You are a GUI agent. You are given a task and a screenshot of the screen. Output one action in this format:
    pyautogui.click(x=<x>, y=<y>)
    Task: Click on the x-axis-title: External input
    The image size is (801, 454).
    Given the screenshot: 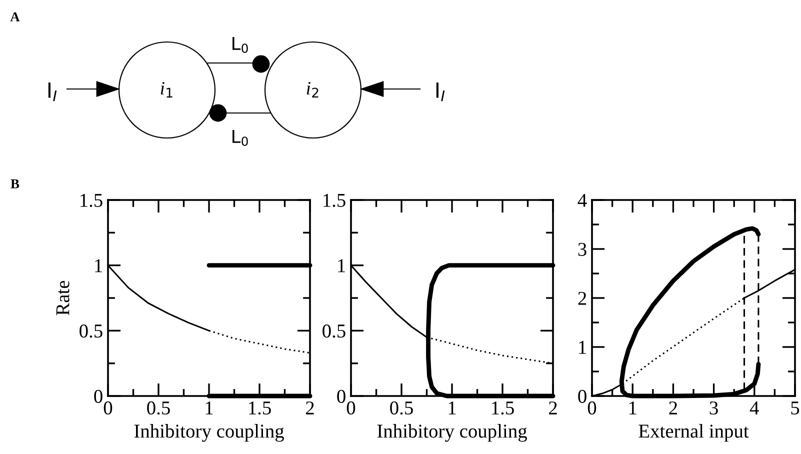 What is the action you would take?
    pyautogui.click(x=693, y=433)
    